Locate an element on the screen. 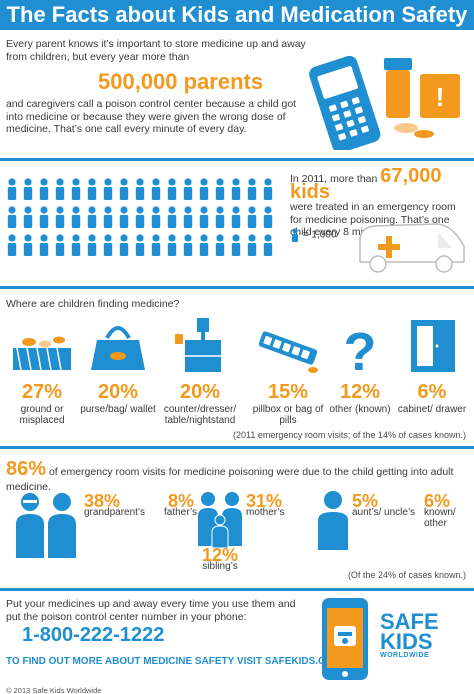 This screenshot has height=694, width=474. copyright: © 2013 Safe Kids Worldwide is located at coordinates (54, 690).